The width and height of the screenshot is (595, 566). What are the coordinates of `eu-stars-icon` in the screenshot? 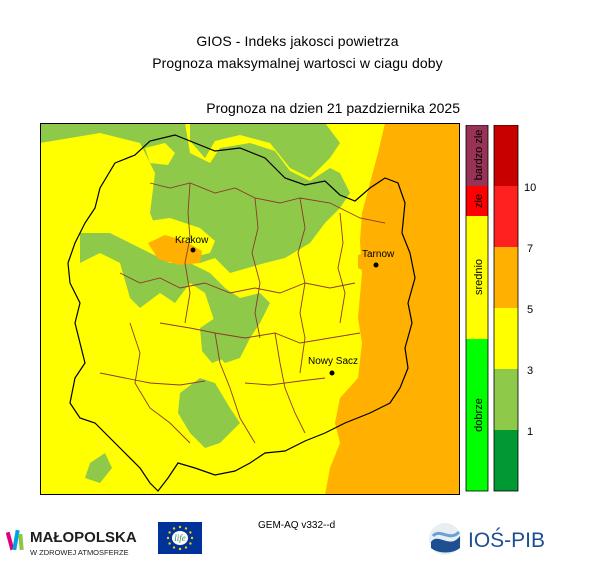 It's located at (180, 538).